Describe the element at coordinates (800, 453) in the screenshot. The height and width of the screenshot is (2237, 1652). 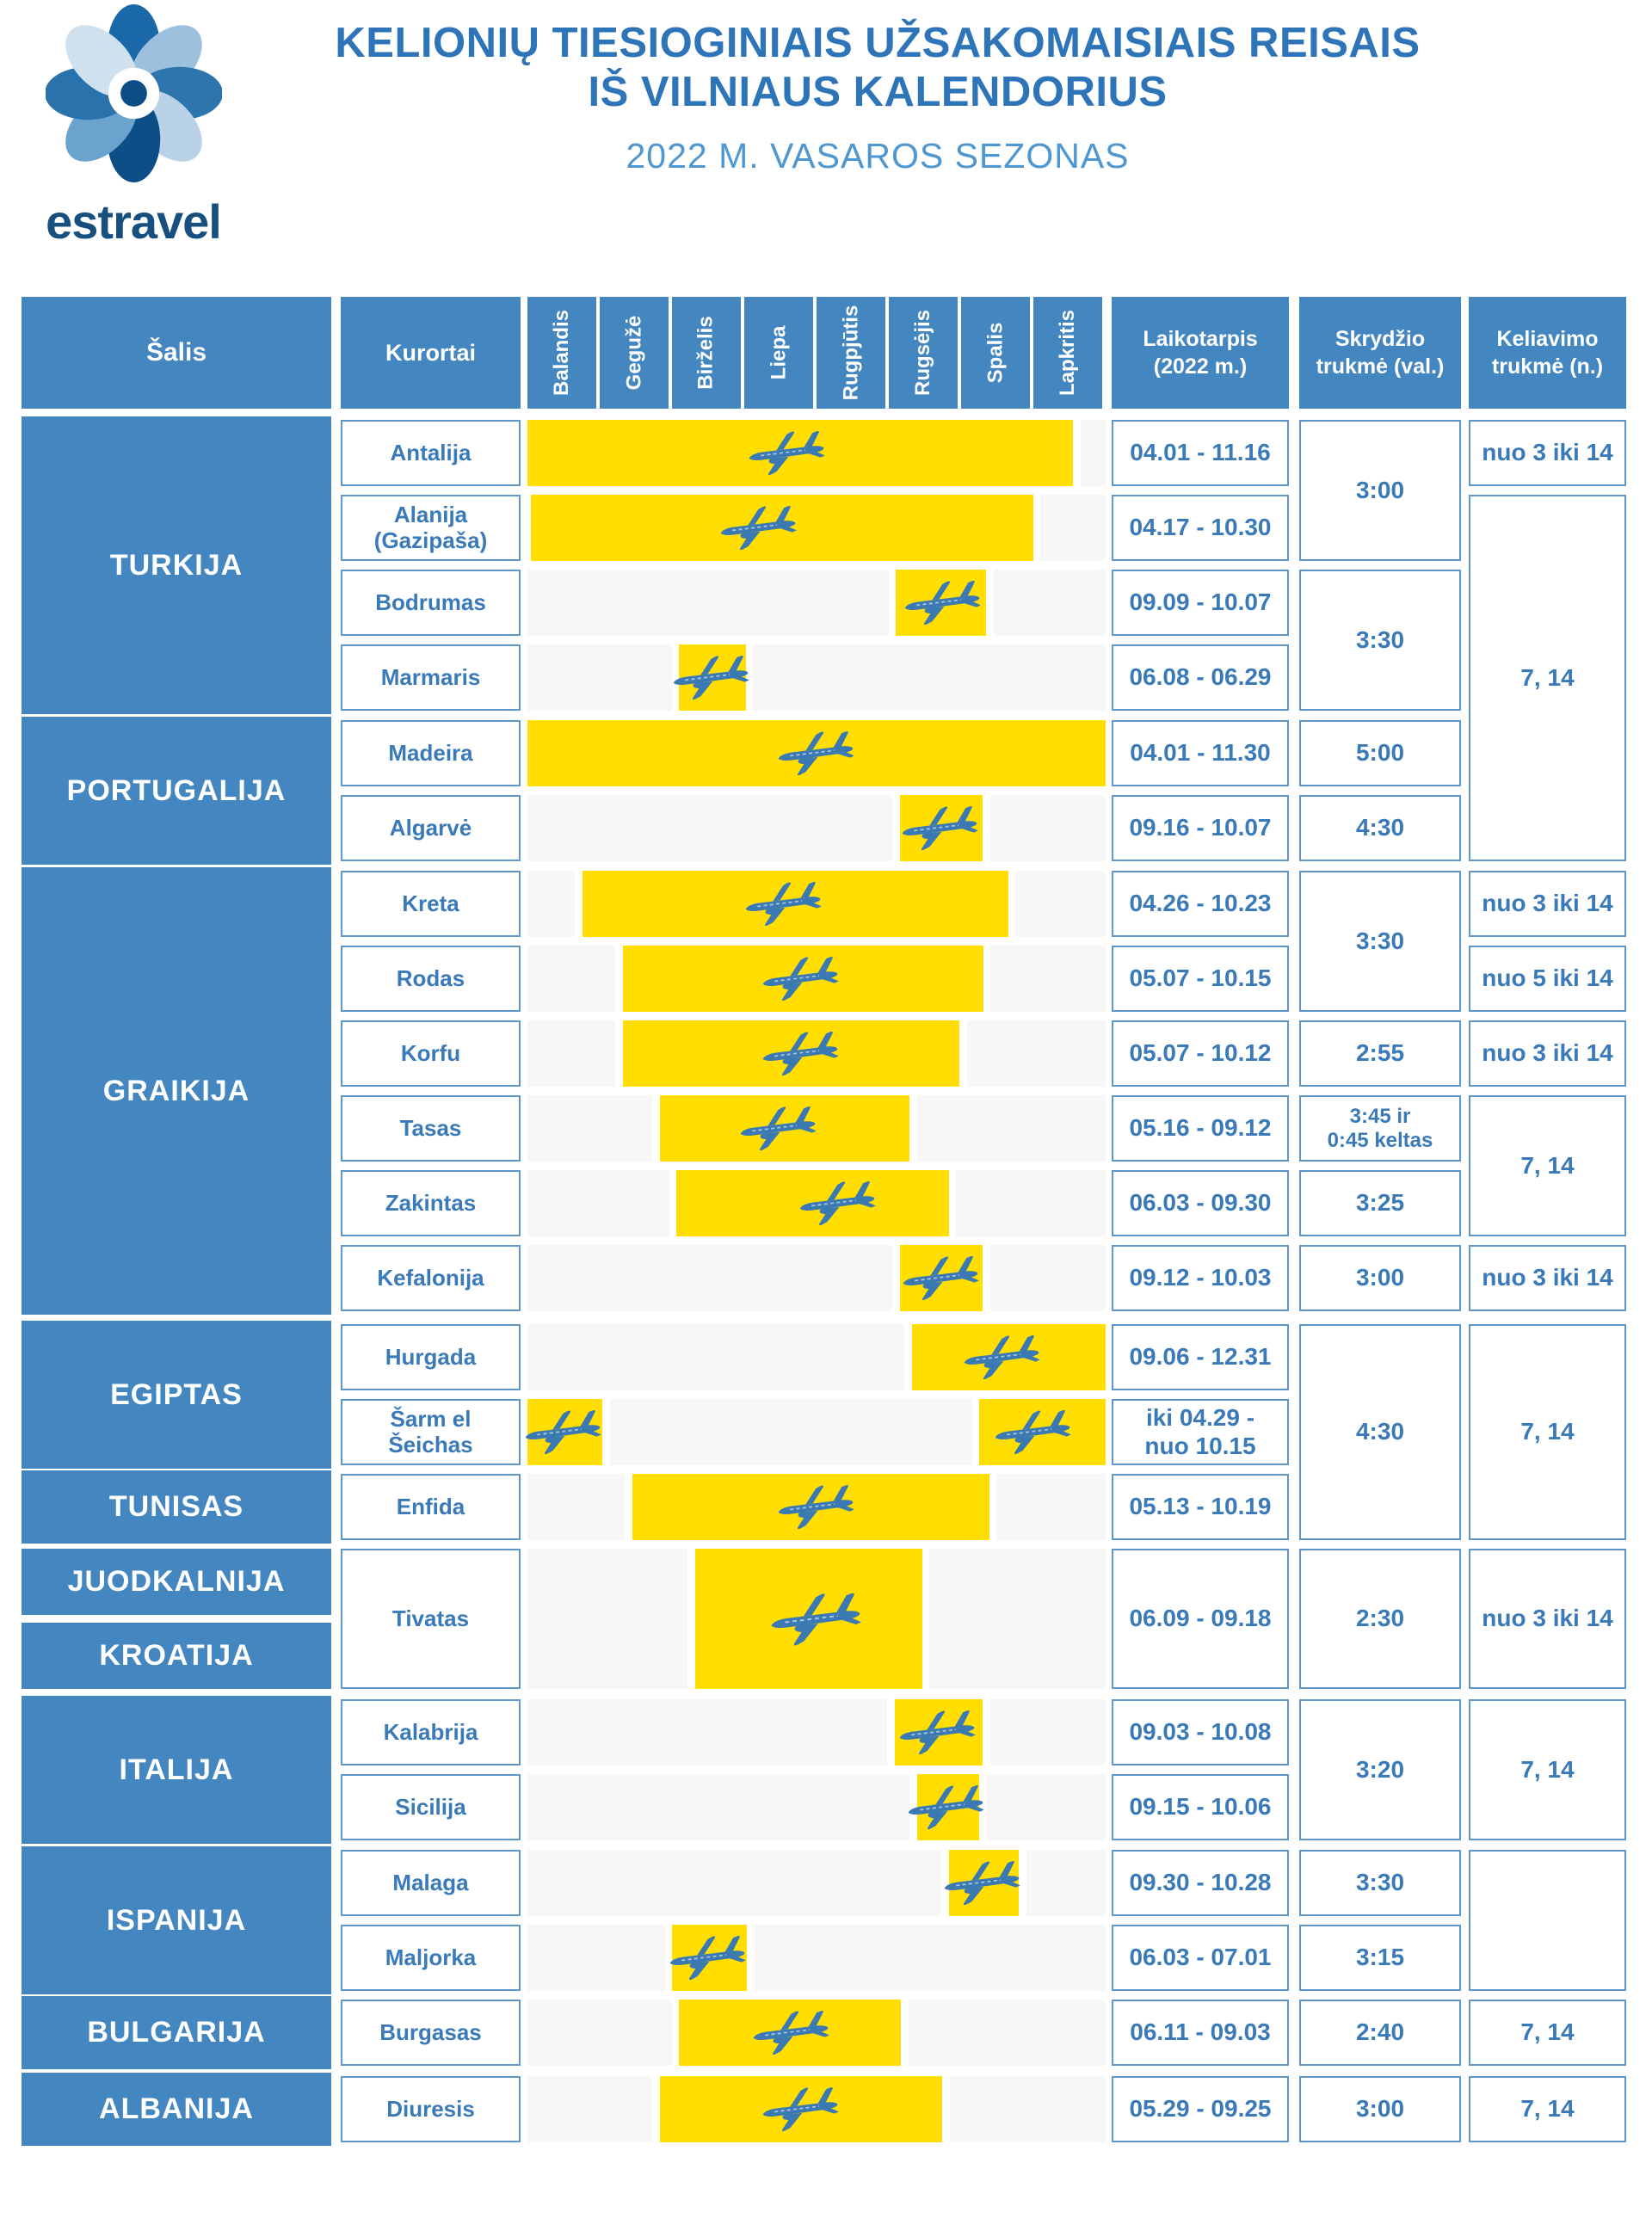
I see `charter-season-bar-antalija` at that location.